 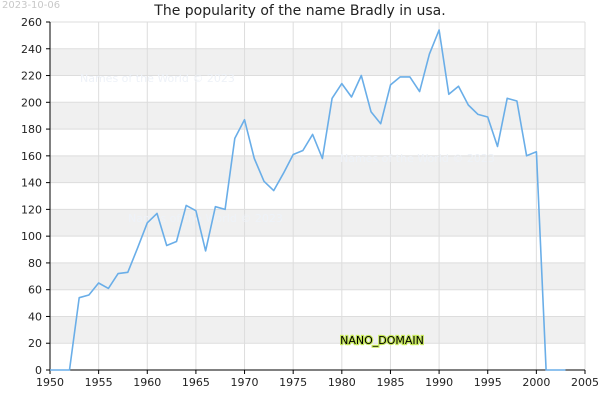 What do you see at coordinates (488, 382) in the screenshot?
I see `x-tick-label: 1995` at bounding box center [488, 382].